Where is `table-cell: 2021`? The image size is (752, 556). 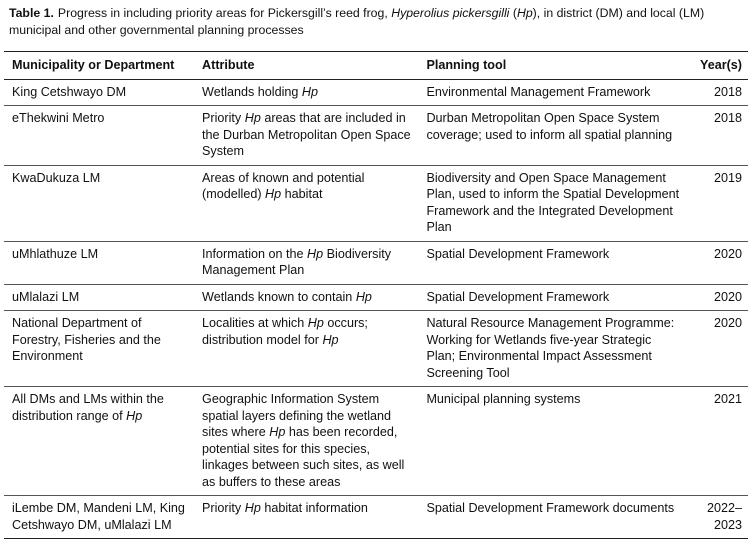 table-cell: 2021 is located at coordinates (717, 441).